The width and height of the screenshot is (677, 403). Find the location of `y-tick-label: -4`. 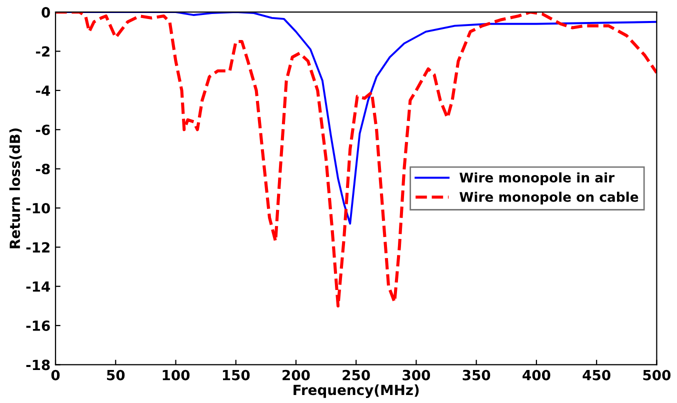

y-tick-label: -4 is located at coordinates (43, 91).